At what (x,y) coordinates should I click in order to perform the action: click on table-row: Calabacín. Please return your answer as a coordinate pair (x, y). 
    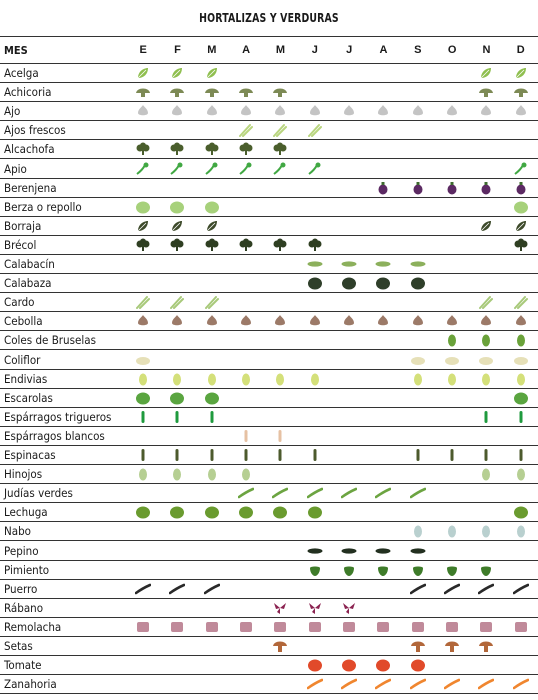
    Looking at the image, I should click on (269, 265).